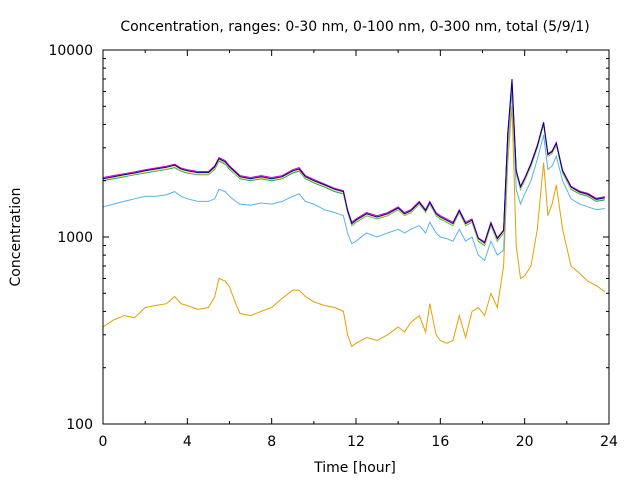  Describe the element at coordinates (609, 442) in the screenshot. I see `x-tick-label: 24` at that location.